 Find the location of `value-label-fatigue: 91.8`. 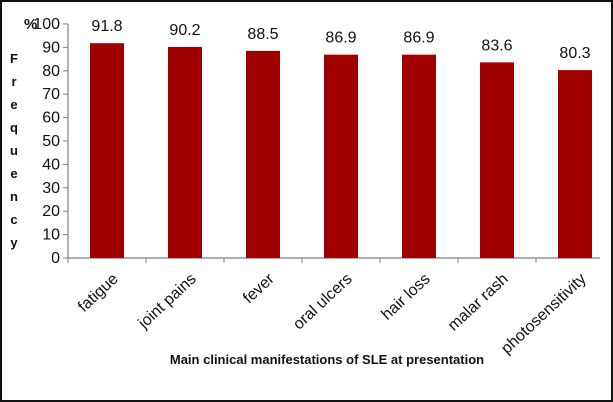

value-label-fatigue: 91.8 is located at coordinates (106, 26).